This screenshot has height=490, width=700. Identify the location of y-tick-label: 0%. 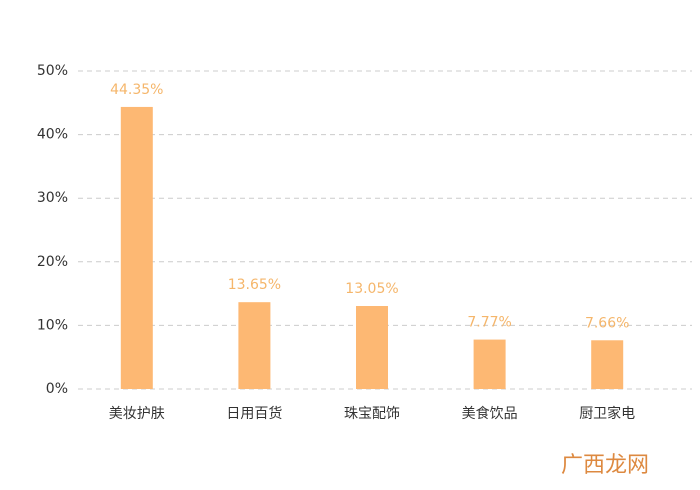
(57, 389).